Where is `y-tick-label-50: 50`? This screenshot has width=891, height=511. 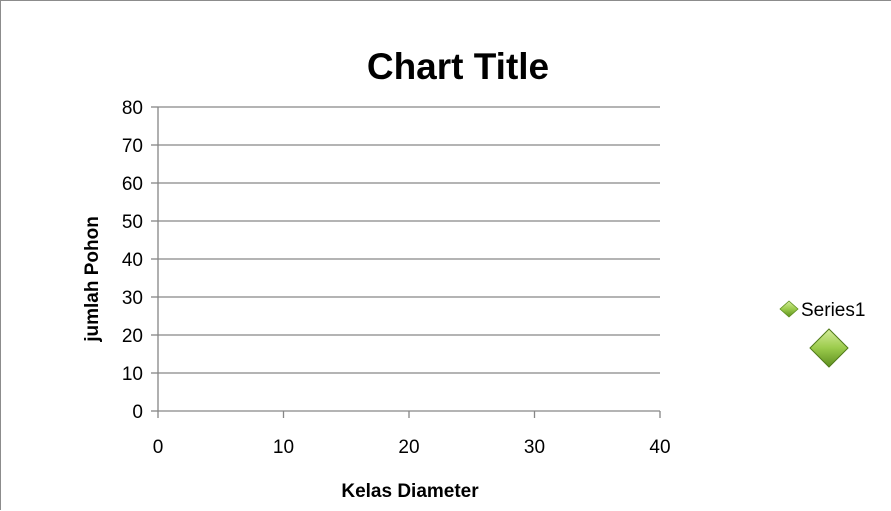 y-tick-label-50: 50 is located at coordinates (132, 222).